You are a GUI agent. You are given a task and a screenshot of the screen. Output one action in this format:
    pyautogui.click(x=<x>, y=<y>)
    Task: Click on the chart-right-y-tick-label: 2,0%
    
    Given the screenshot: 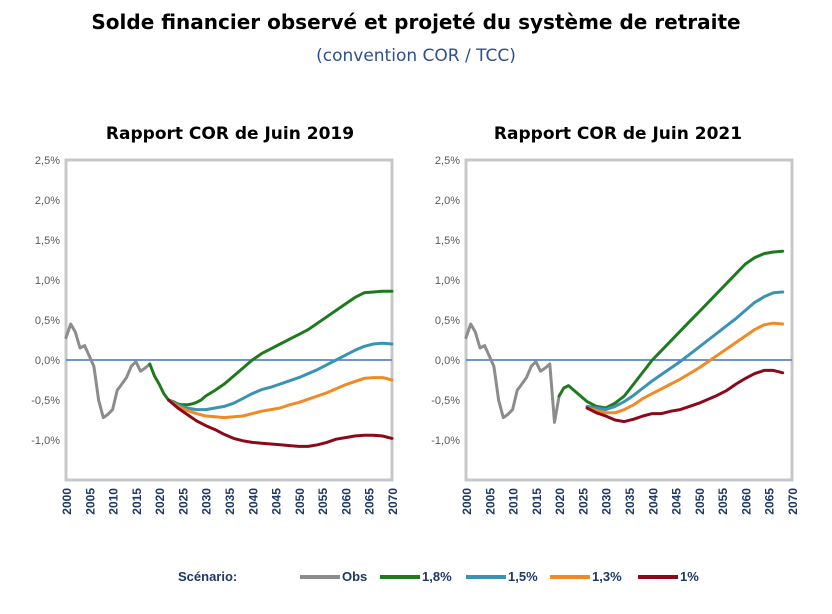 What is the action you would take?
    pyautogui.click(x=447, y=201)
    